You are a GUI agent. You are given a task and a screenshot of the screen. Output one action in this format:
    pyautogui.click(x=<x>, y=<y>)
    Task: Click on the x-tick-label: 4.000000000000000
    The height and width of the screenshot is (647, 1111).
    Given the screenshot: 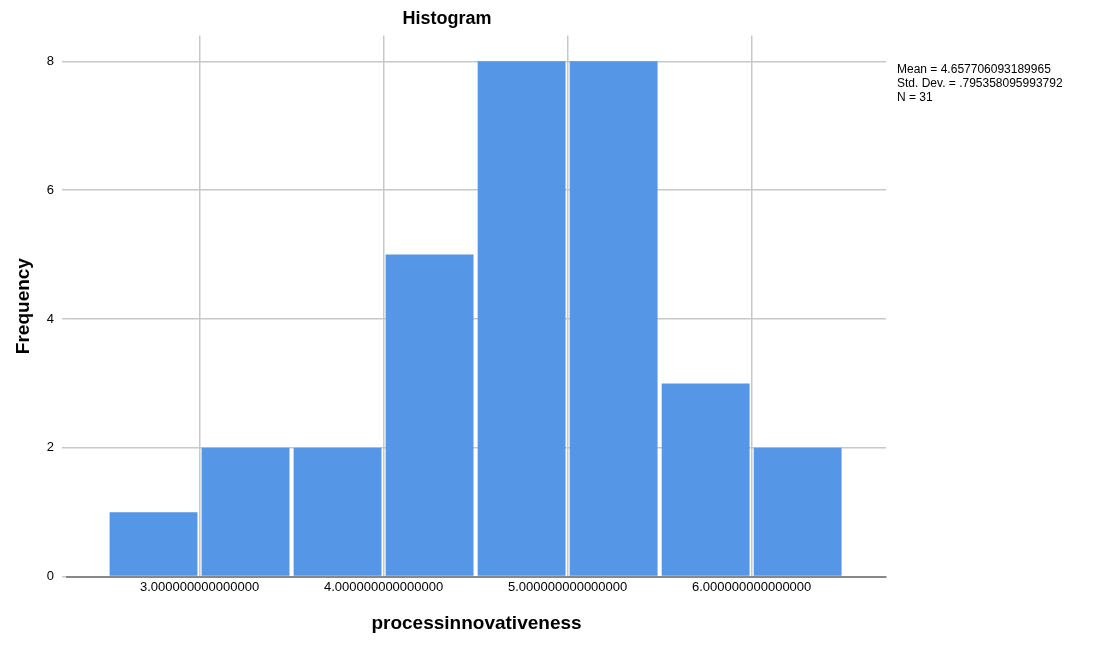 What is the action you would take?
    pyautogui.click(x=383, y=586)
    